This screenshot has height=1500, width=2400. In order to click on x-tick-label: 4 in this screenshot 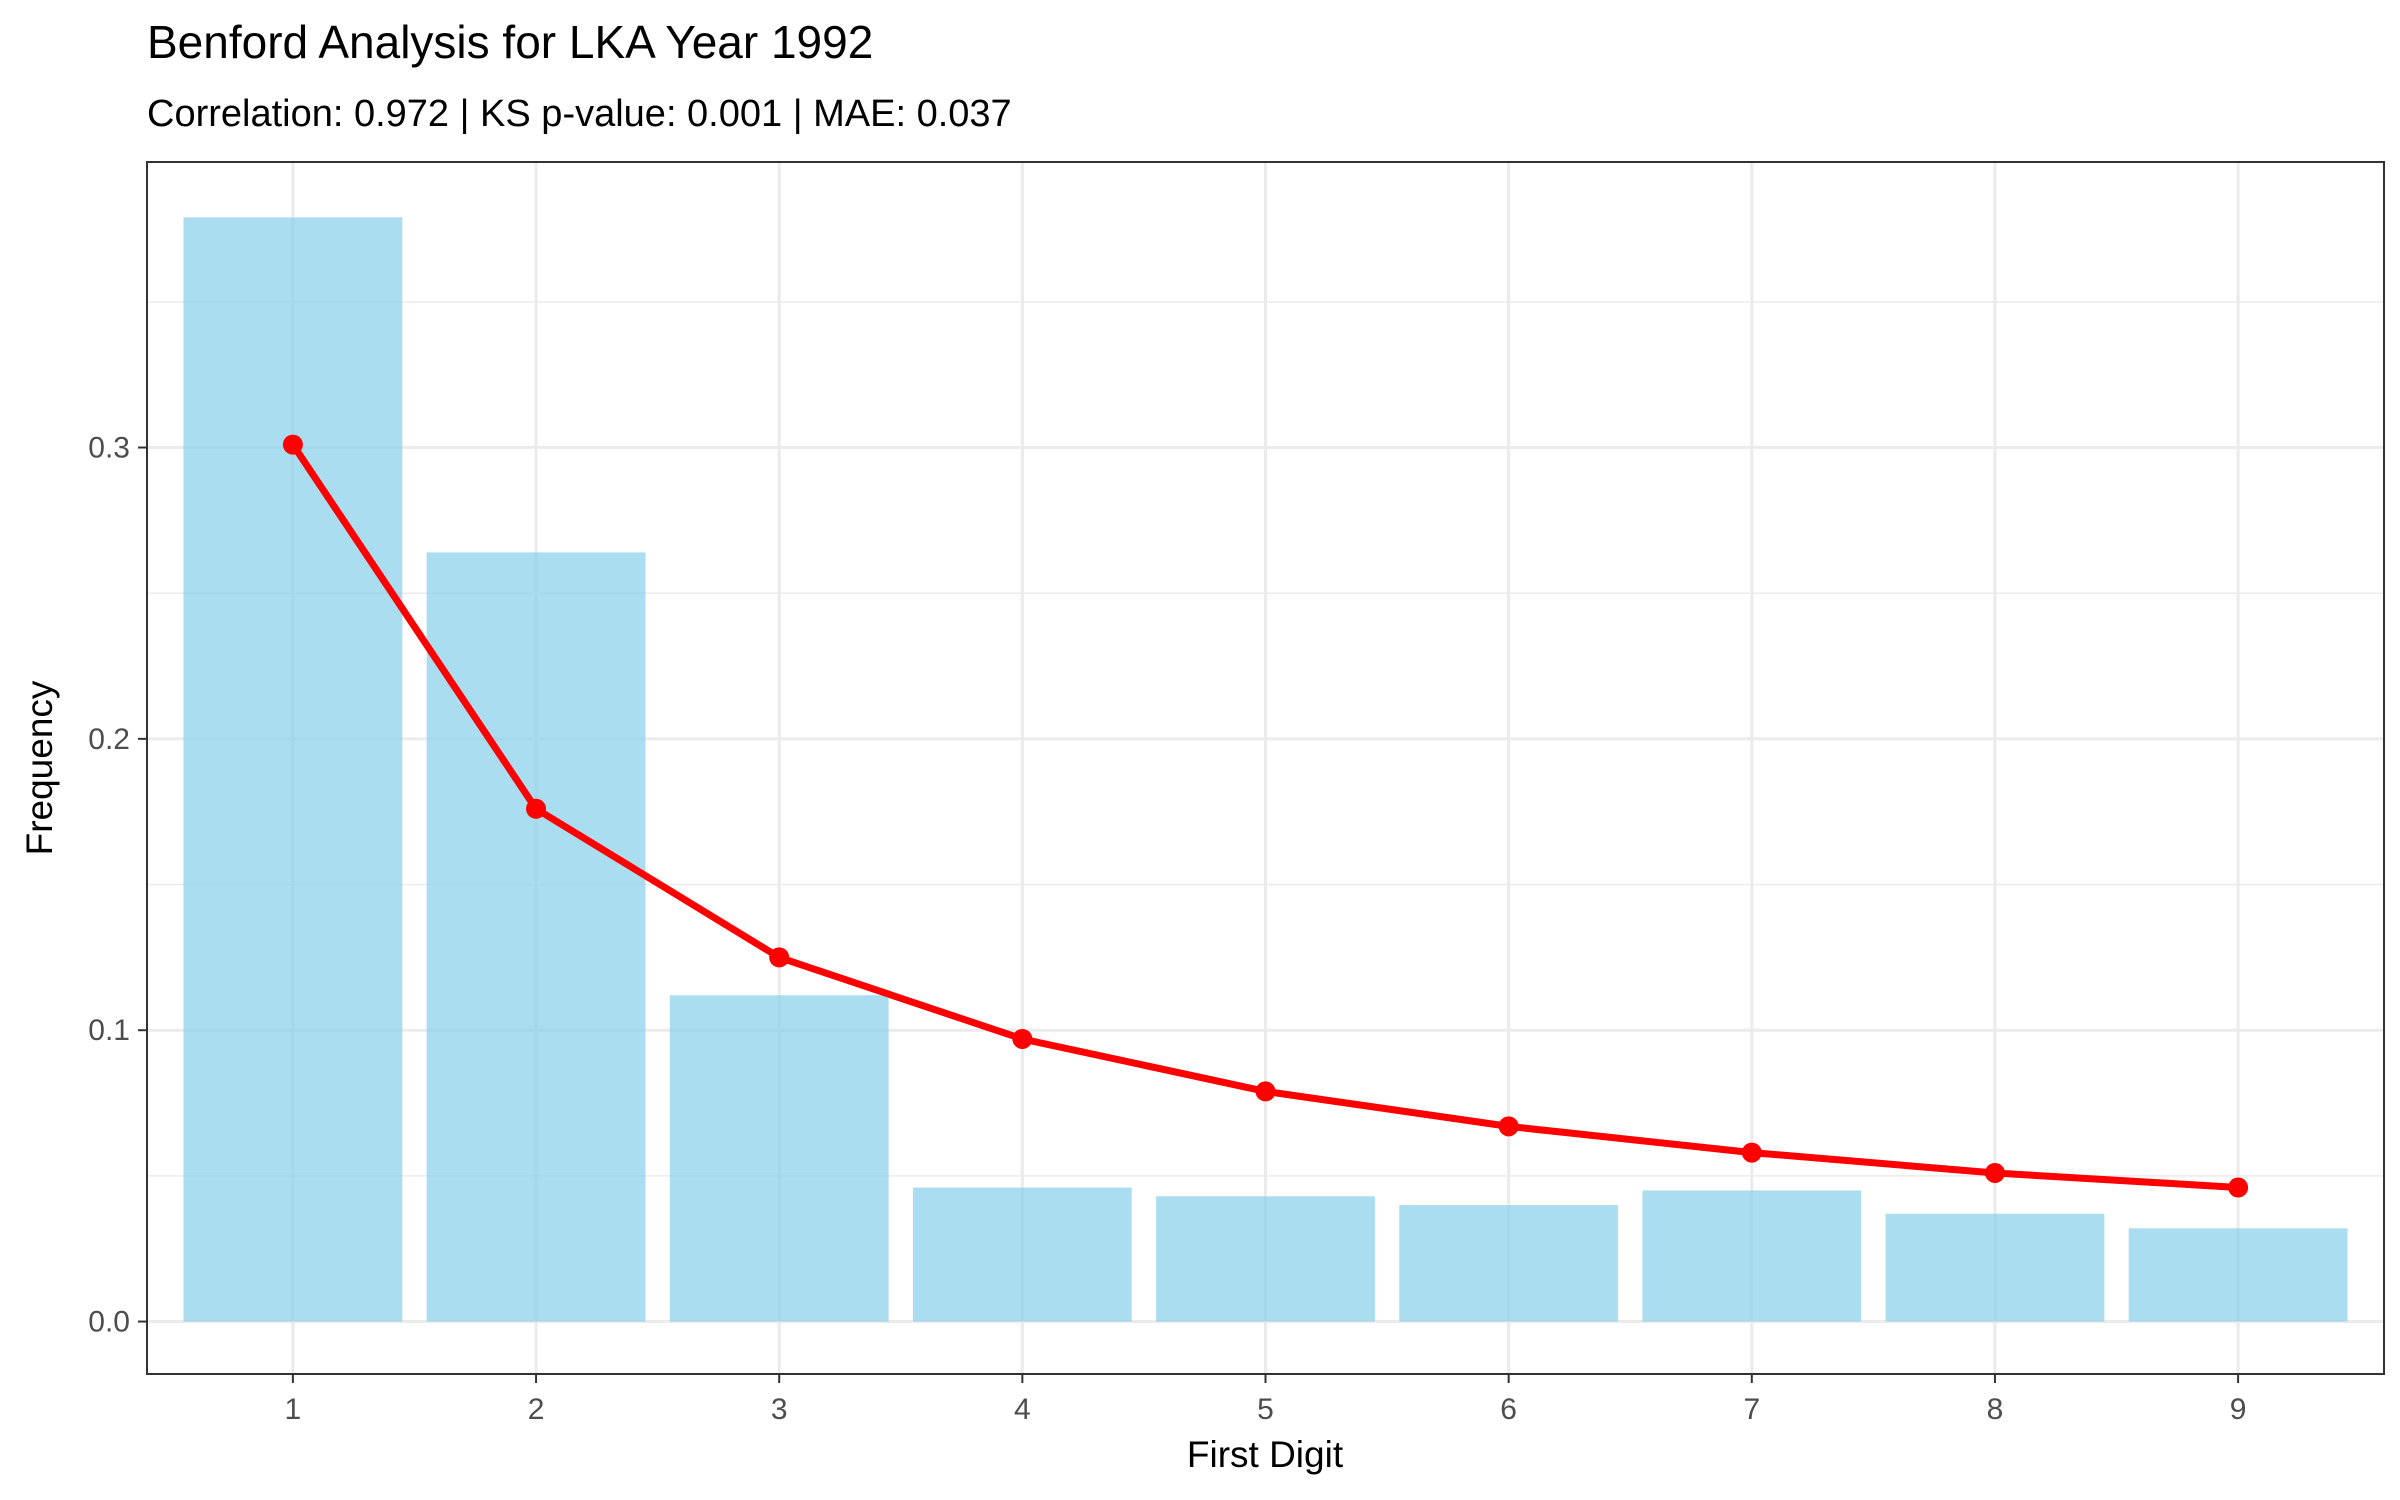, I will do `click(1022, 1409)`.